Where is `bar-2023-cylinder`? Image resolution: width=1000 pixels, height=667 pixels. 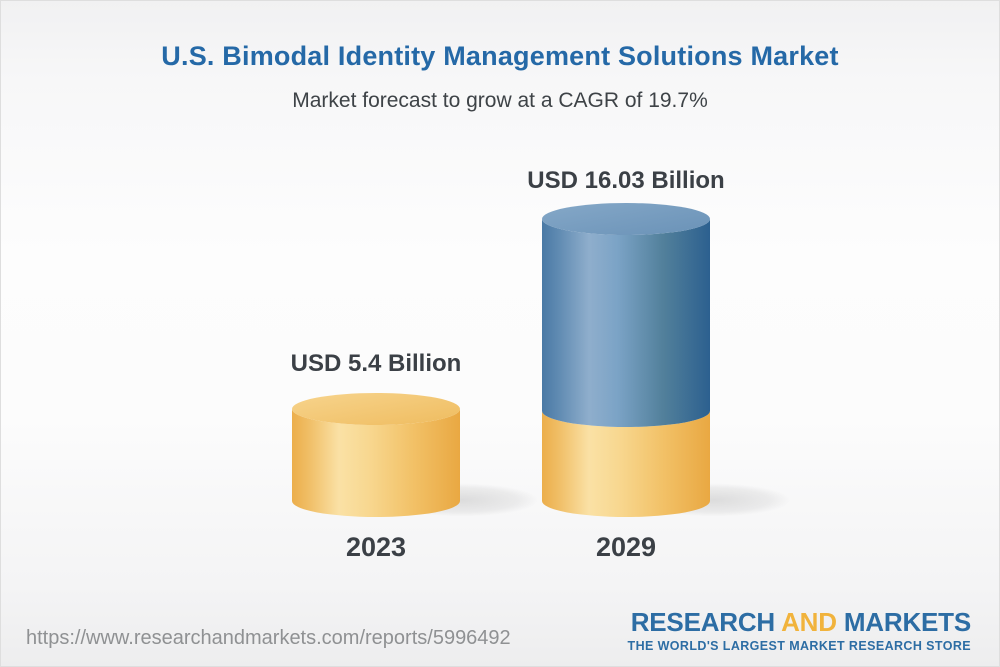
bar-2023-cylinder is located at coordinates (376, 455).